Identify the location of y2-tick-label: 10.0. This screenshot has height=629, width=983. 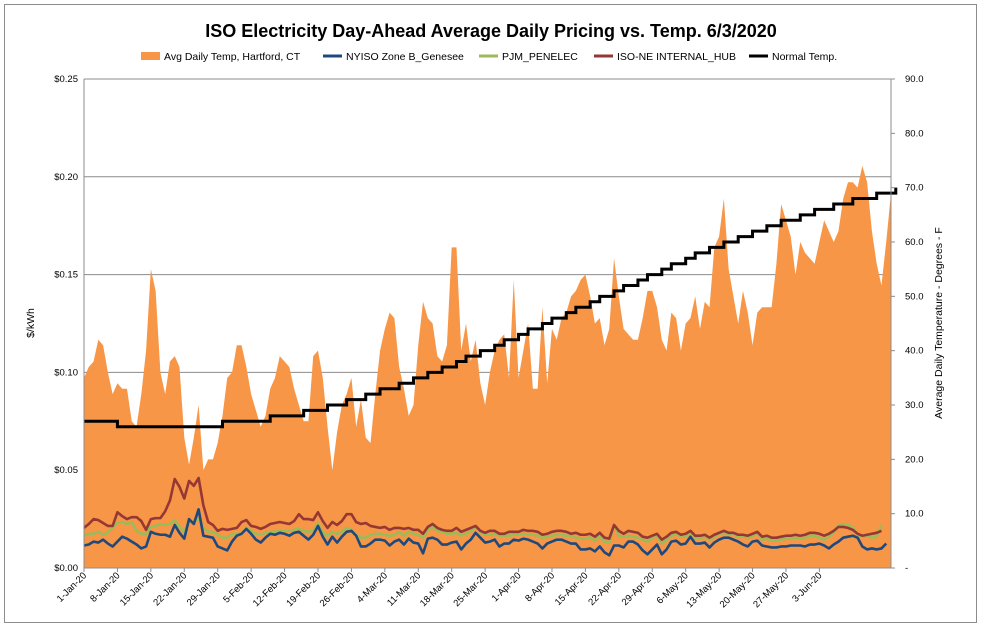
(914, 514).